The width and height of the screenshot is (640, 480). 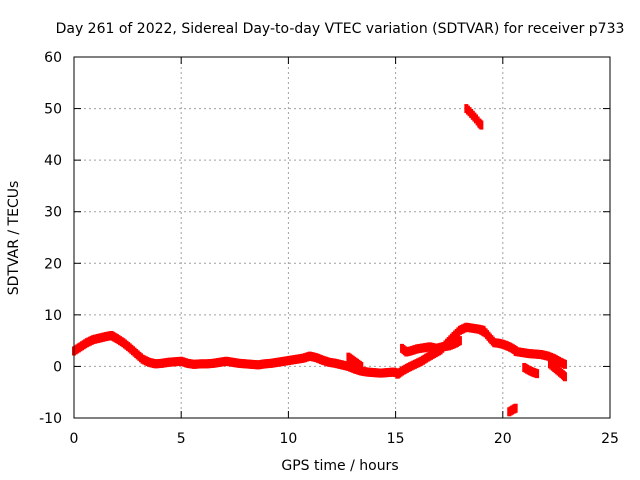 What do you see at coordinates (53, 264) in the screenshot?
I see `y-tick-label: 20` at bounding box center [53, 264].